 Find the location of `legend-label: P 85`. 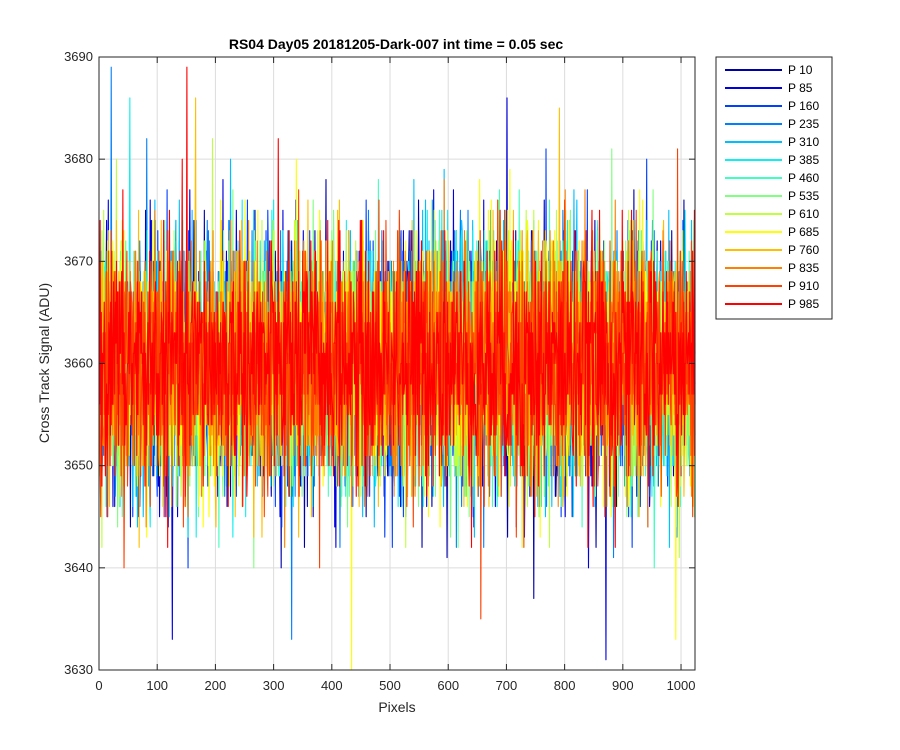

legend-label: P 85 is located at coordinates (800, 88).